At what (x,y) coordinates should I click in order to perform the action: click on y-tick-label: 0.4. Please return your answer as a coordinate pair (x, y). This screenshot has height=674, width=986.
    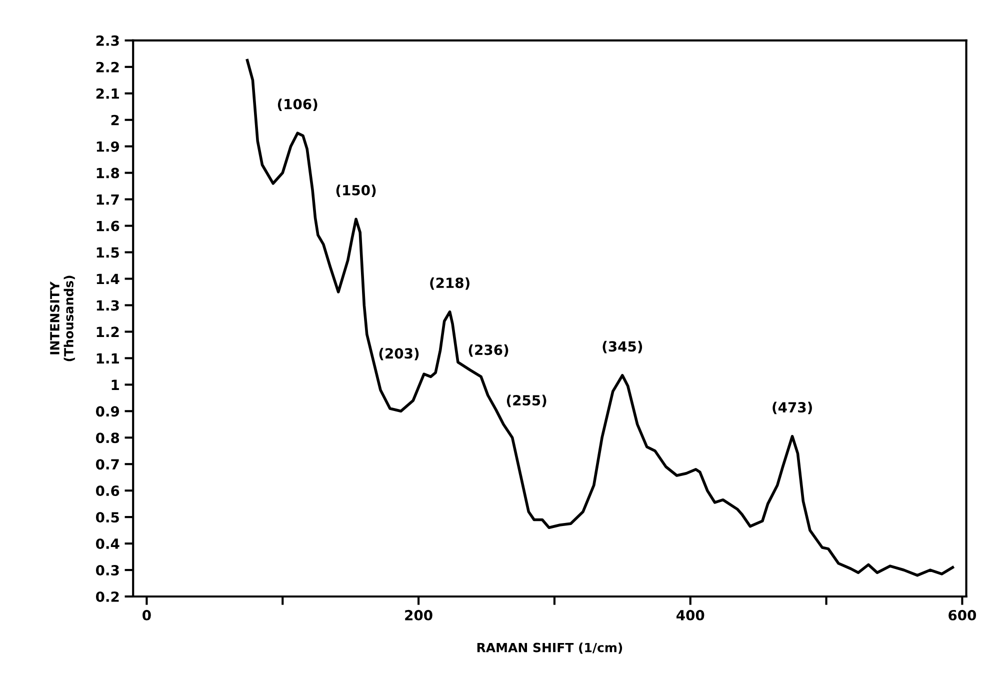
    Looking at the image, I should click on (108, 544).